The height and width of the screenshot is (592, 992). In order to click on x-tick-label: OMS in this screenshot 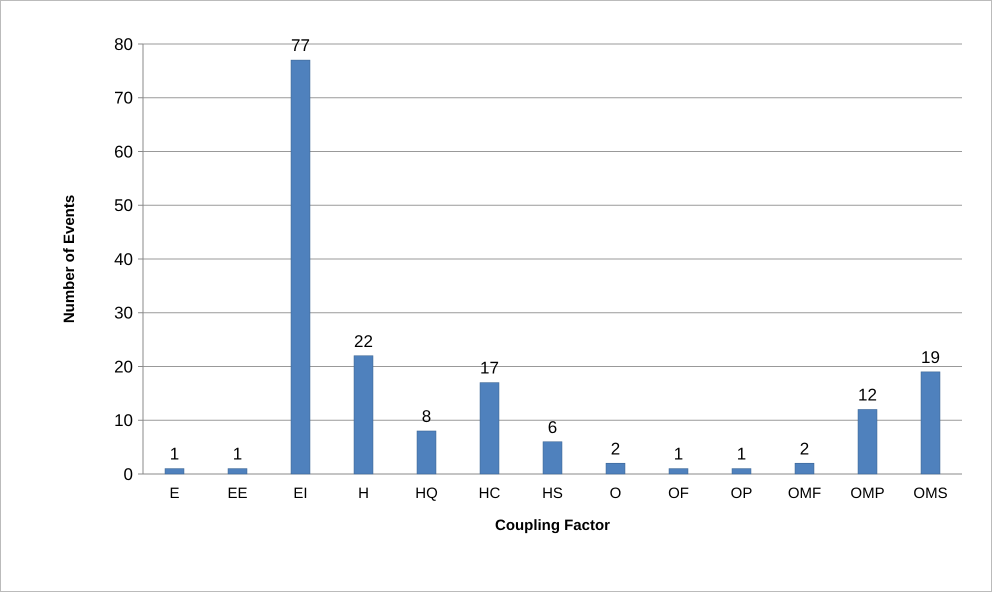, I will do `click(930, 493)`.